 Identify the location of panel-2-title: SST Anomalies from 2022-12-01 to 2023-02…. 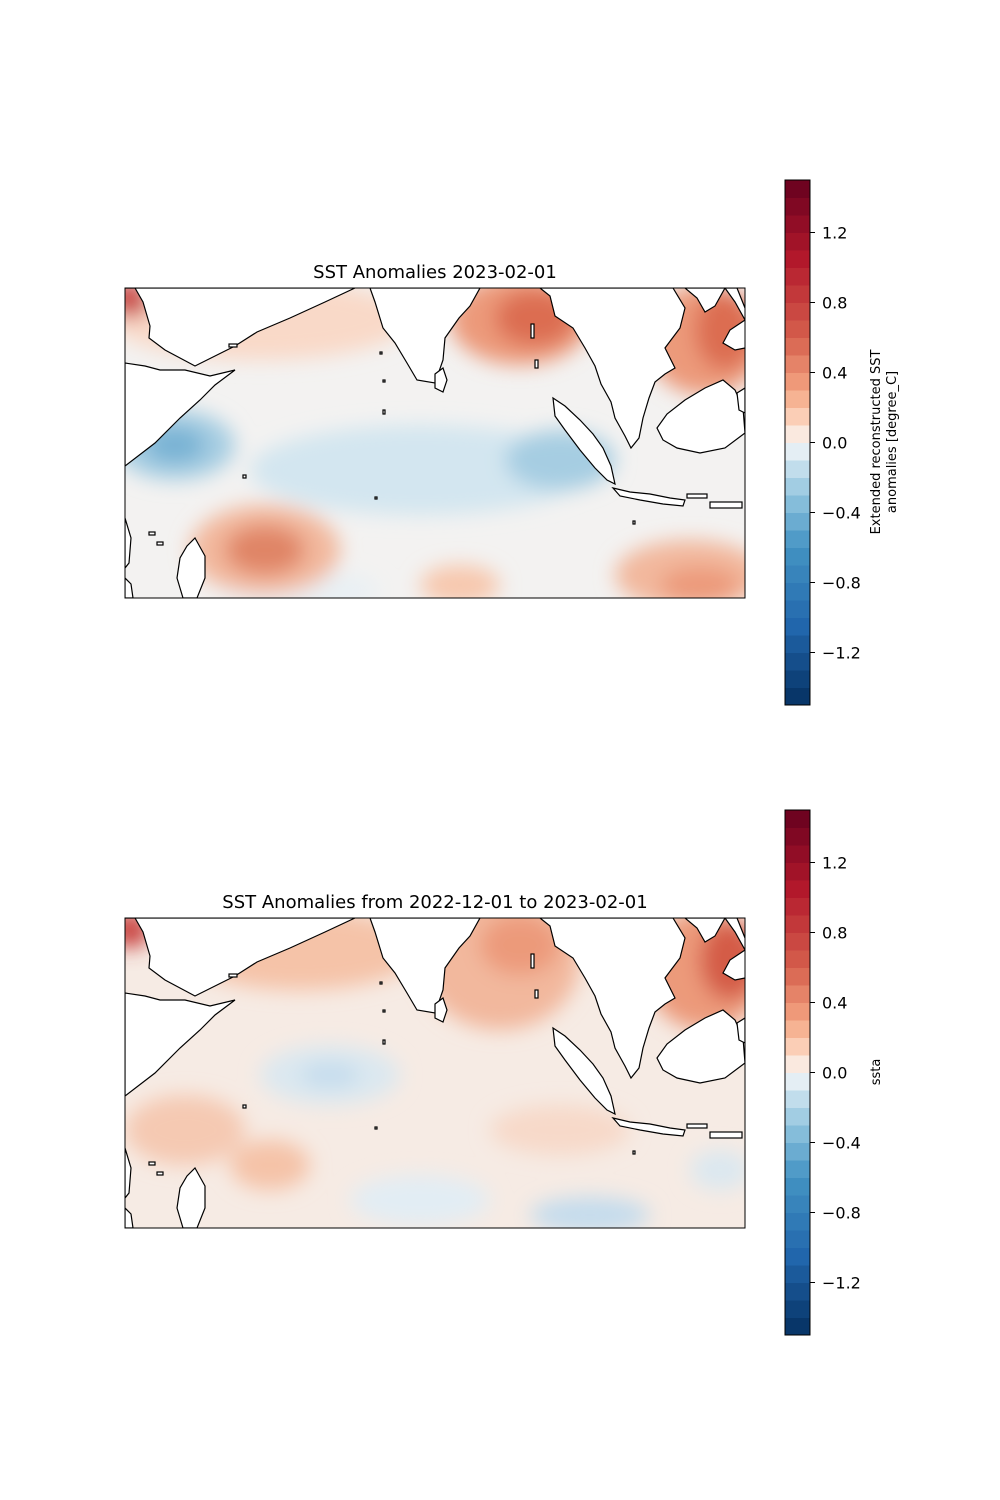
(434, 902).